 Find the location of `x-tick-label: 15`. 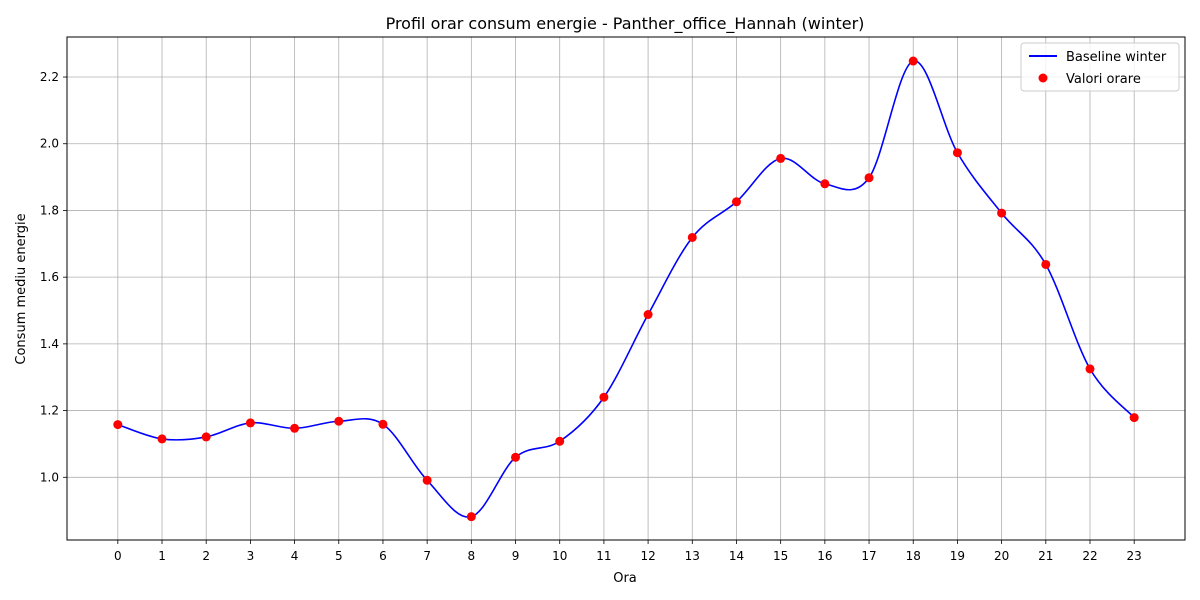

x-tick-label: 15 is located at coordinates (780, 556).